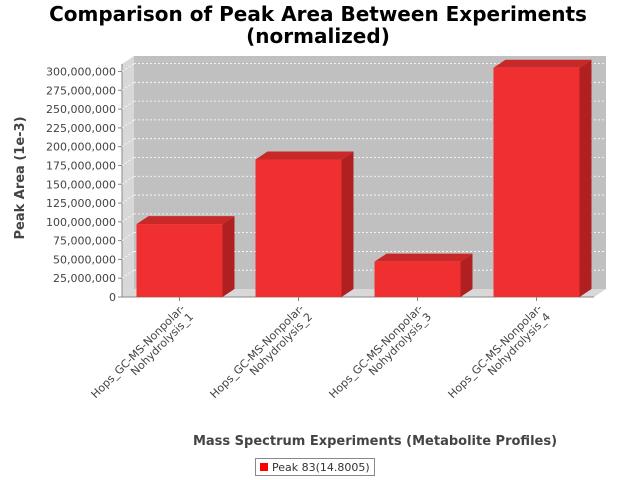 Image resolution: width=640 pixels, height=480 pixels. I want to click on legend-label: Peak 83(14.8005), so click(321, 467).